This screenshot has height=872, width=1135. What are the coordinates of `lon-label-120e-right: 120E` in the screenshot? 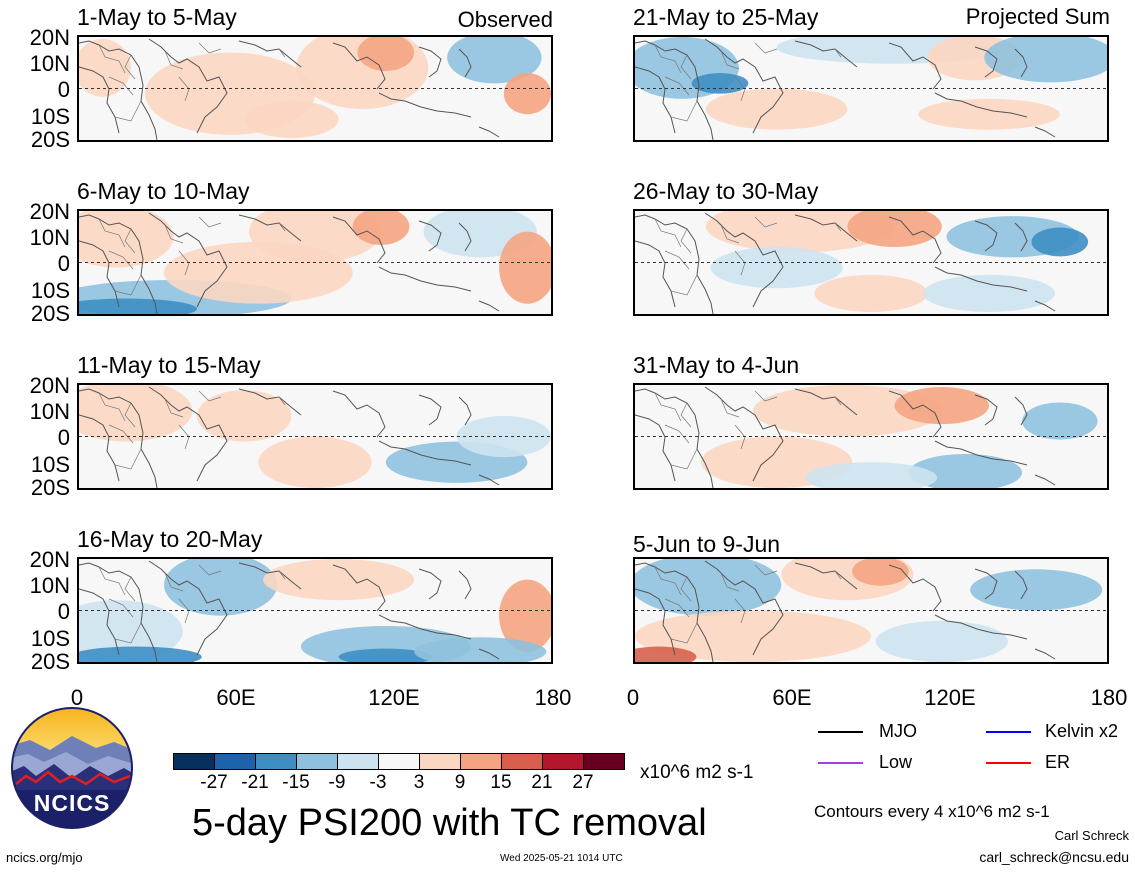 It's located at (950, 697).